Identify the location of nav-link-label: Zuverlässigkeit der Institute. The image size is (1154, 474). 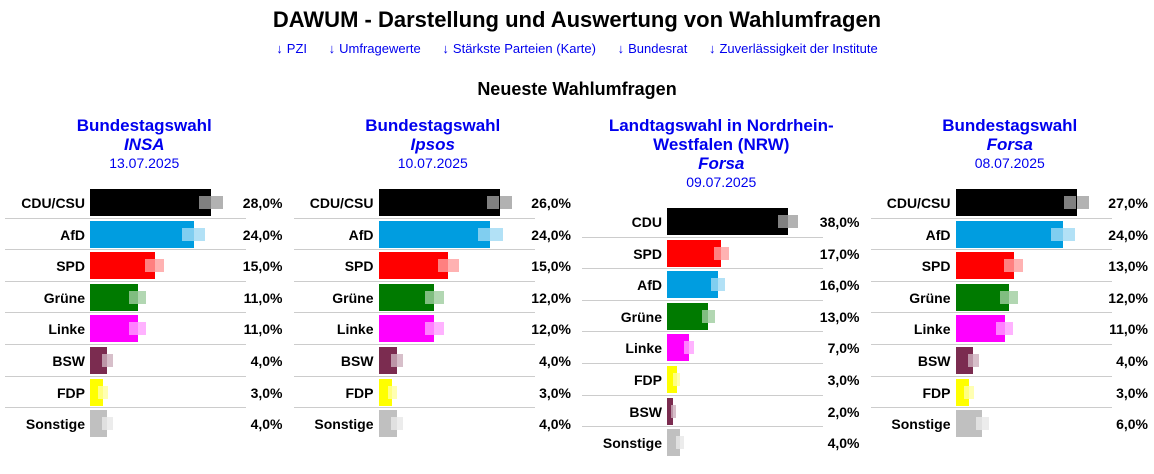
(798, 48).